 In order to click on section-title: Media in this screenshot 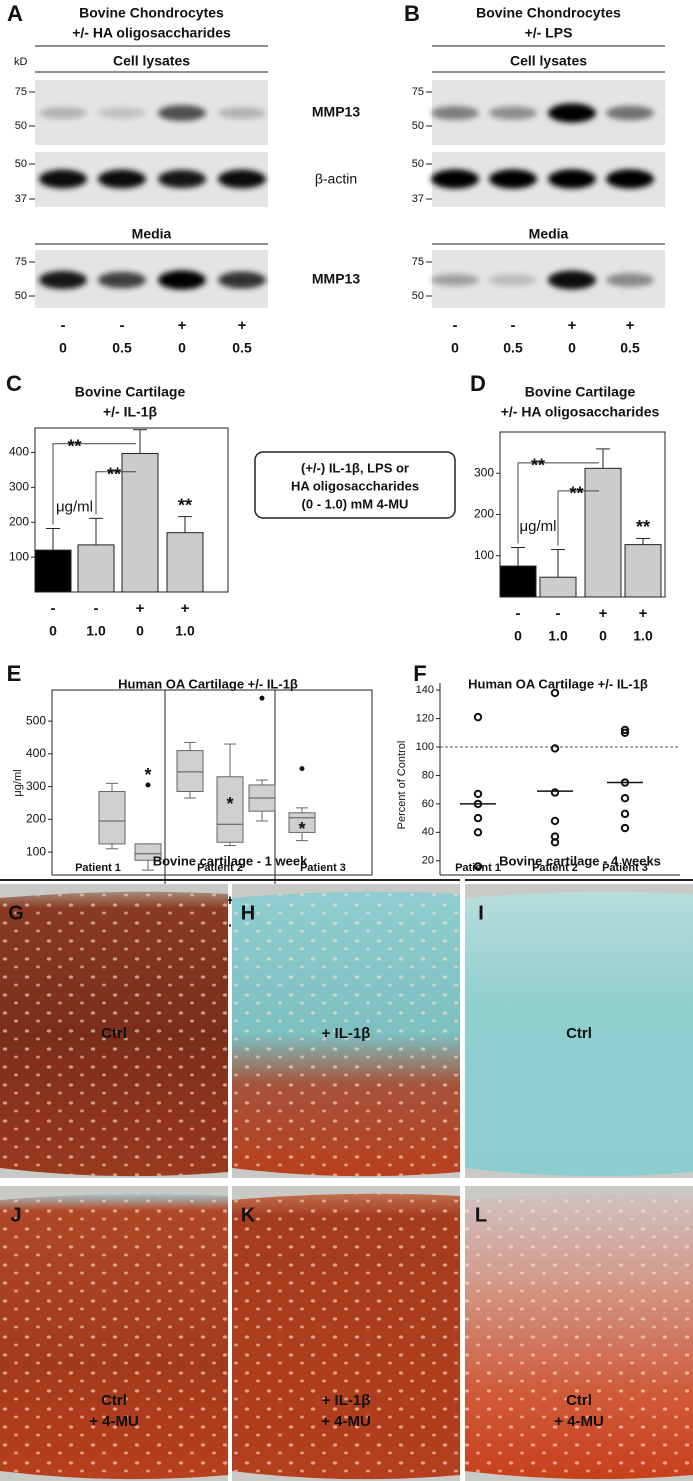, I will do `click(152, 234)`.